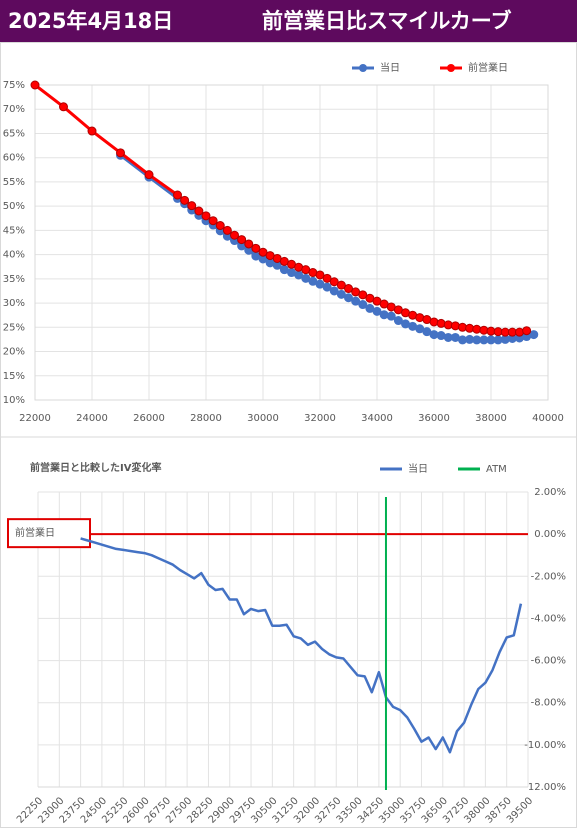  What do you see at coordinates (14, 400) in the screenshot?
I see `y-tick-label: 10%` at bounding box center [14, 400].